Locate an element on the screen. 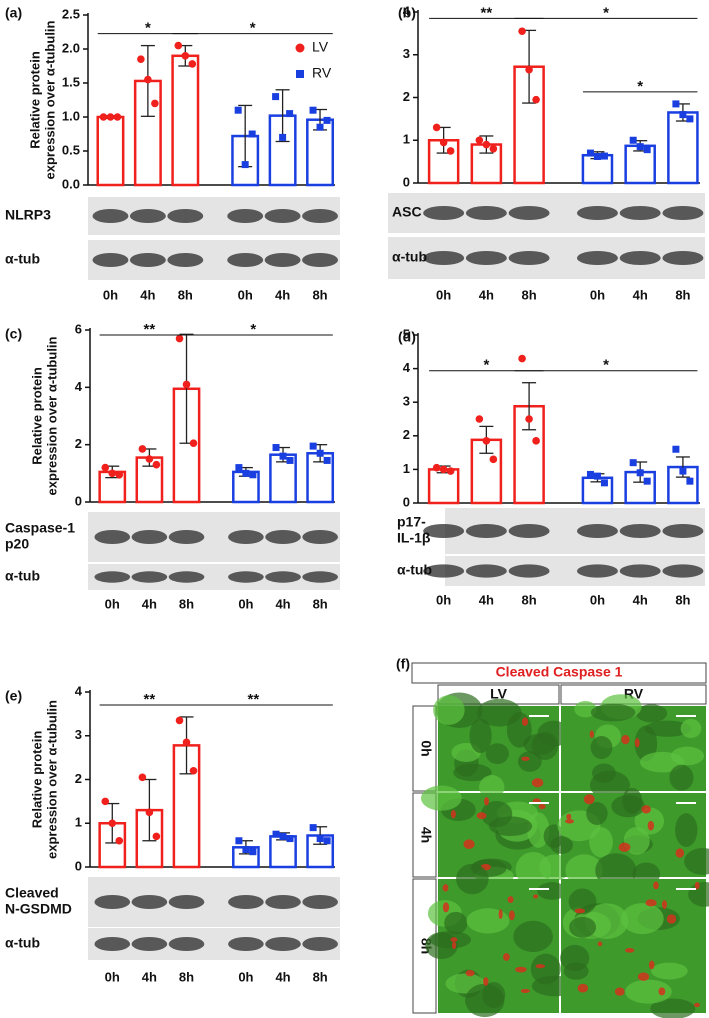  y-tick-label: 3 is located at coordinates (406, 53).